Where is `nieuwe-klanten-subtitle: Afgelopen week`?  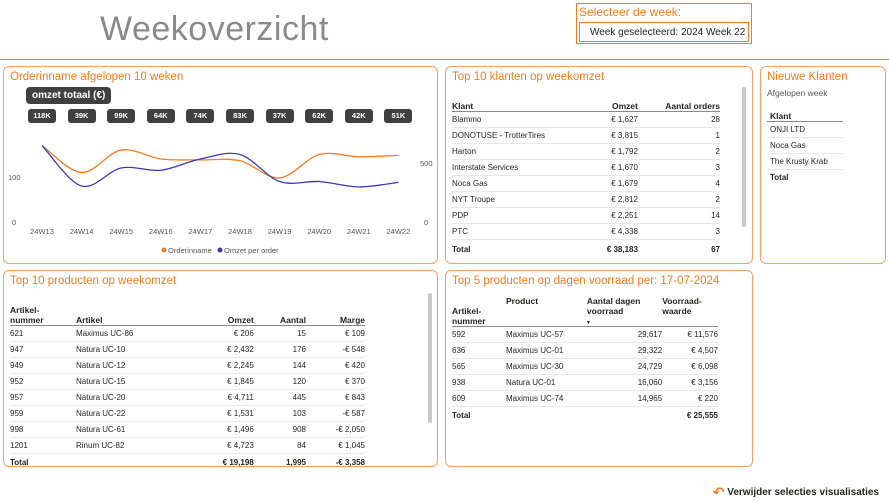
nieuwe-klanten-subtitle: Afgelopen week is located at coordinates (797, 93).